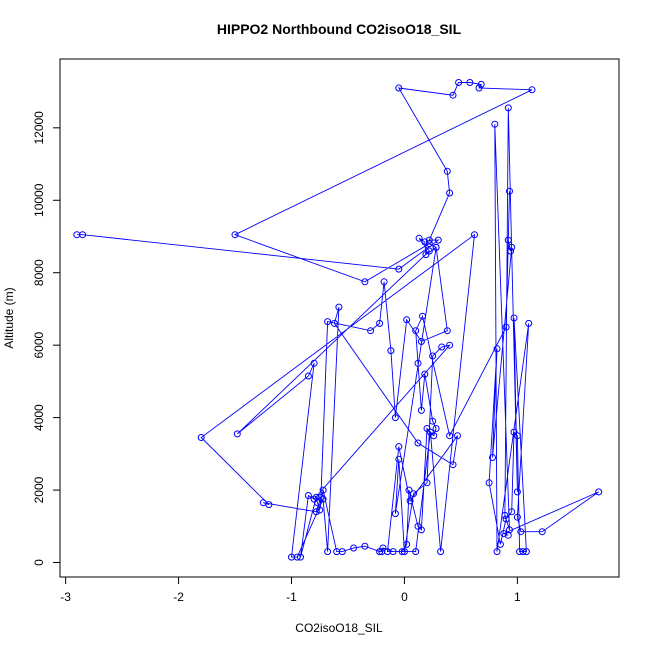 The width and height of the screenshot is (650, 650). Describe the element at coordinates (65, 597) in the screenshot. I see `x-tick-label: -3` at that location.